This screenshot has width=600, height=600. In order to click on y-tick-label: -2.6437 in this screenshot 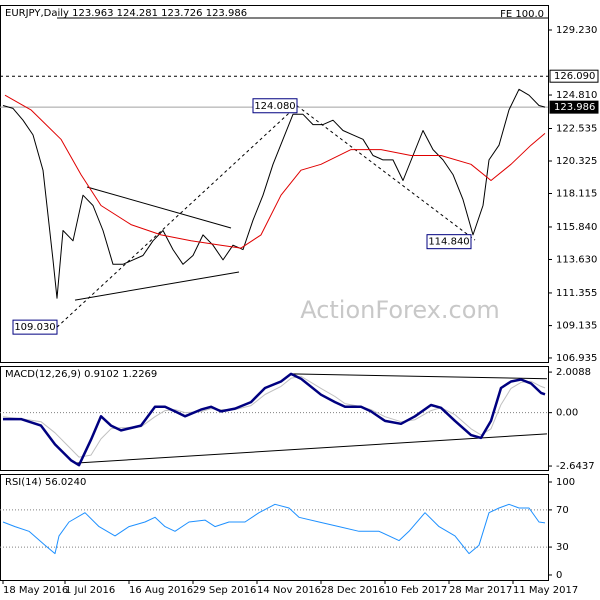, I will do `click(575, 466)`.